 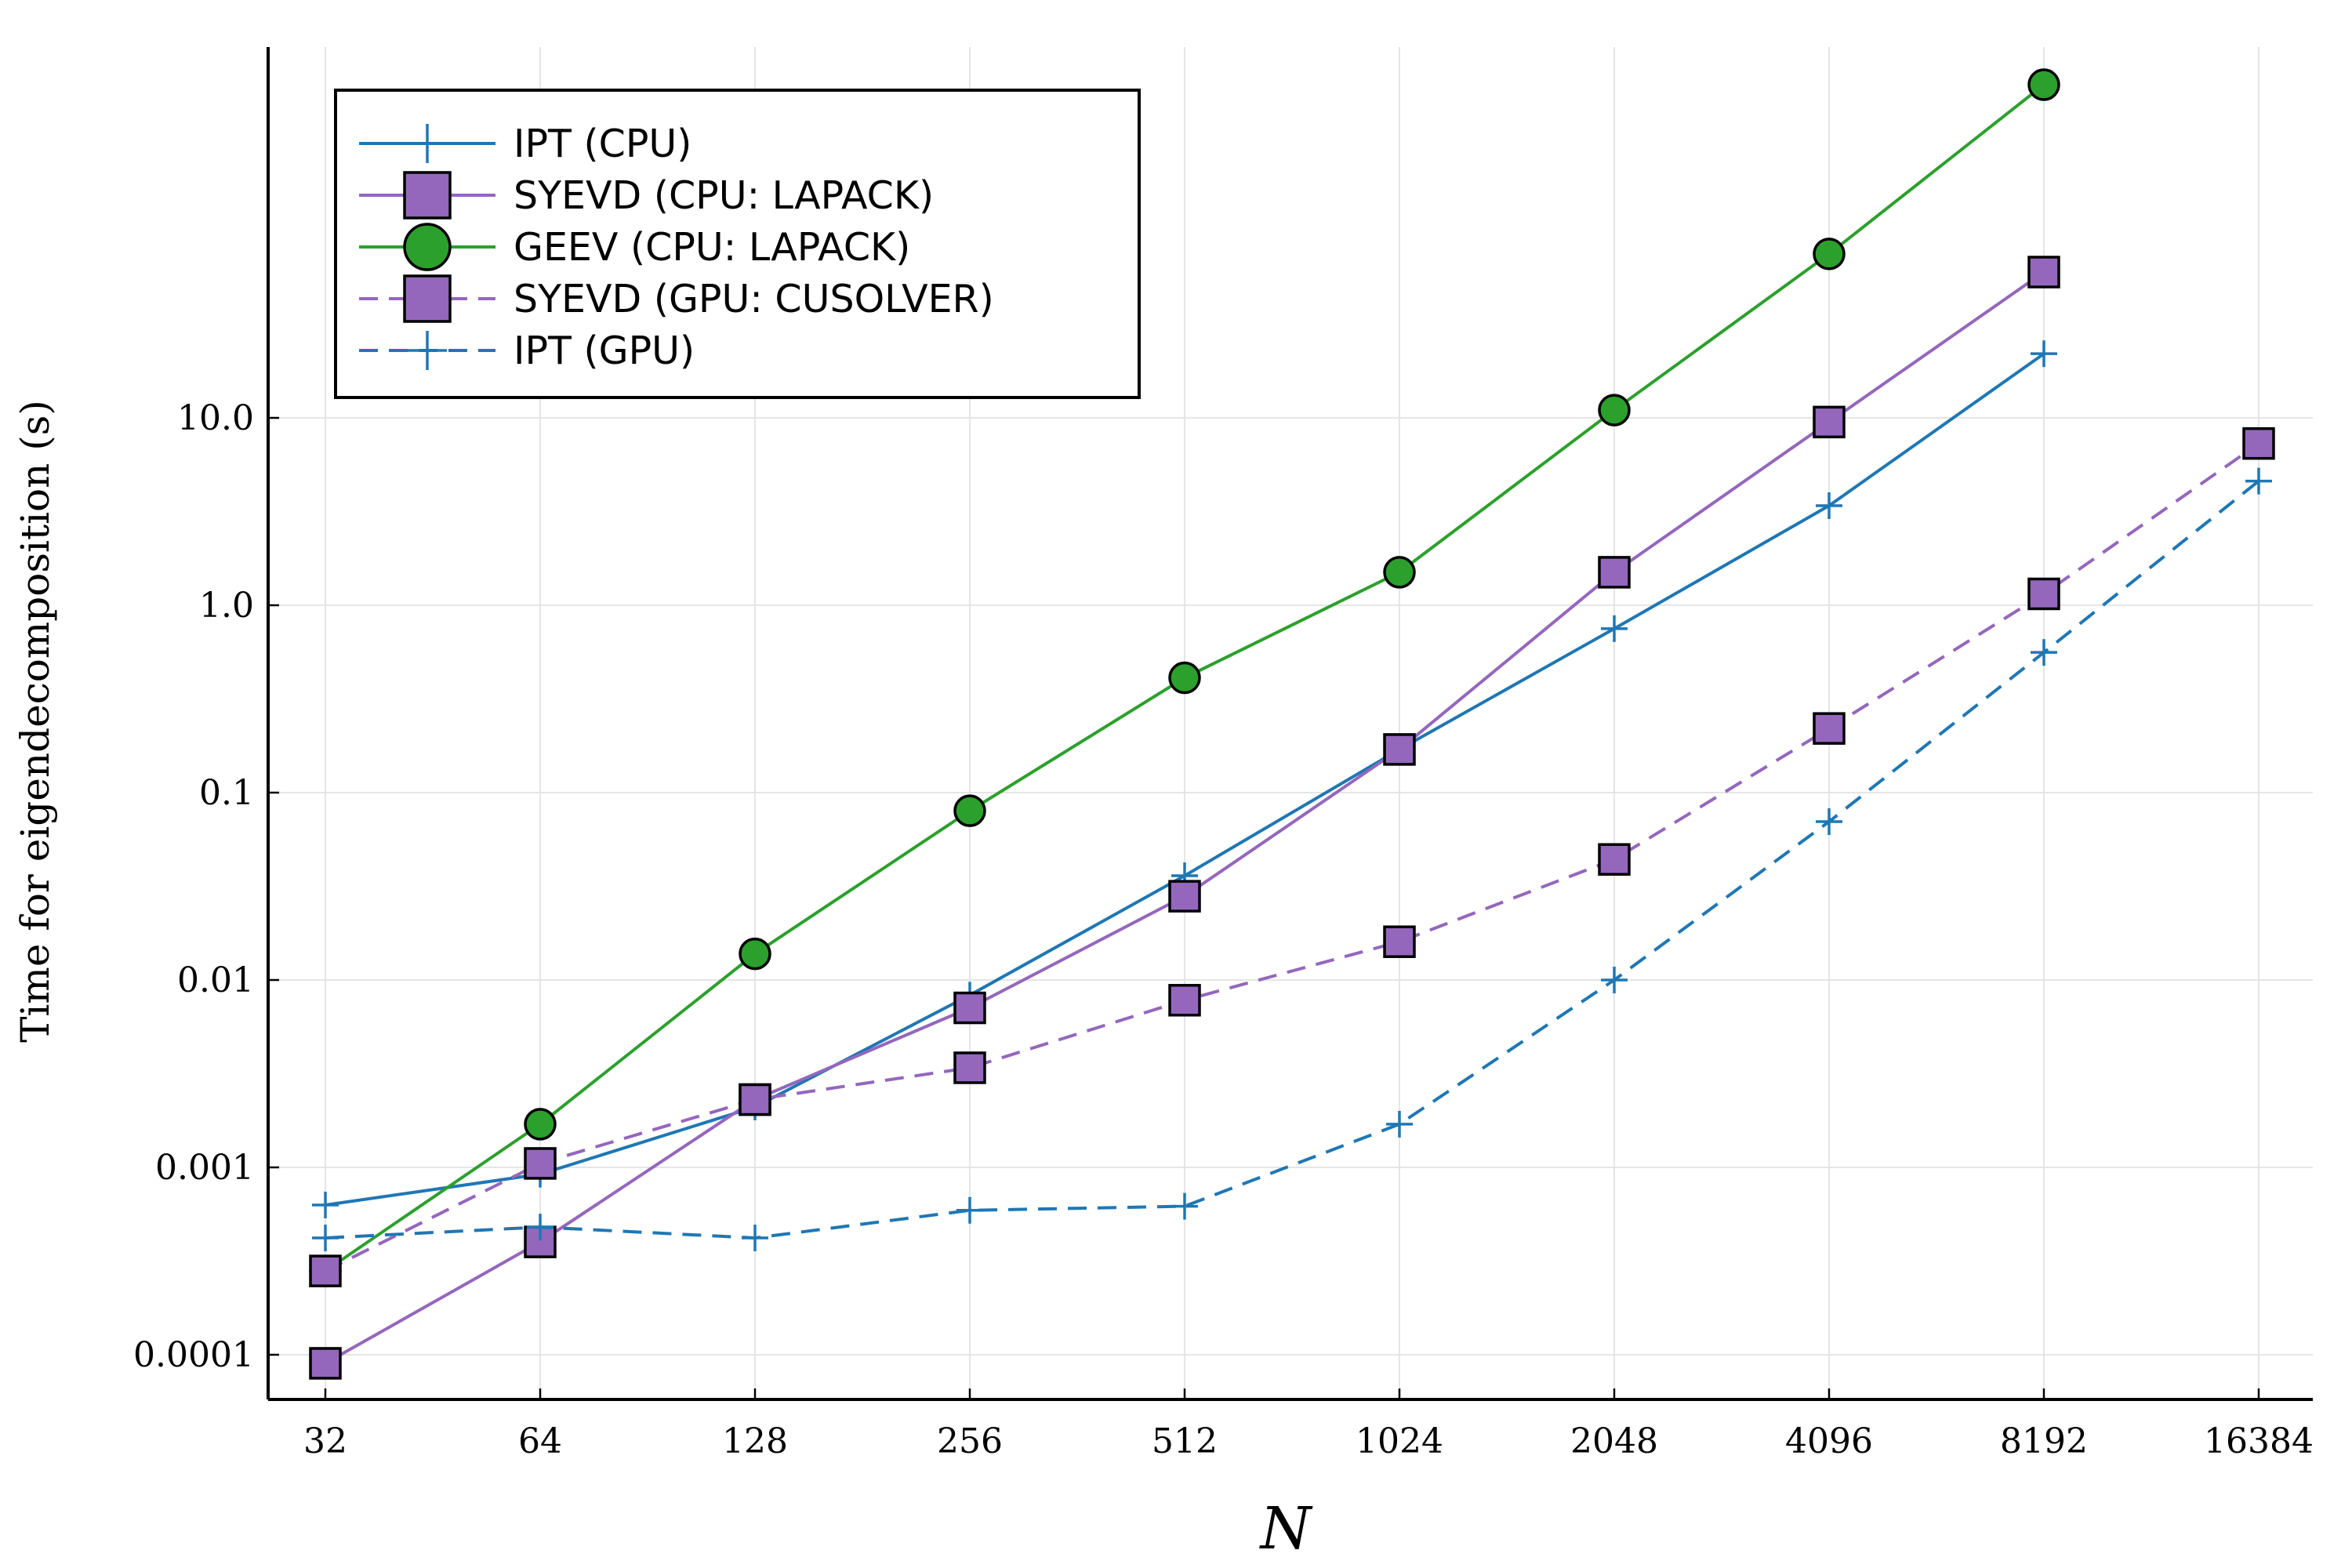 I want to click on x-axis-title: N, so click(x=1286, y=1529).